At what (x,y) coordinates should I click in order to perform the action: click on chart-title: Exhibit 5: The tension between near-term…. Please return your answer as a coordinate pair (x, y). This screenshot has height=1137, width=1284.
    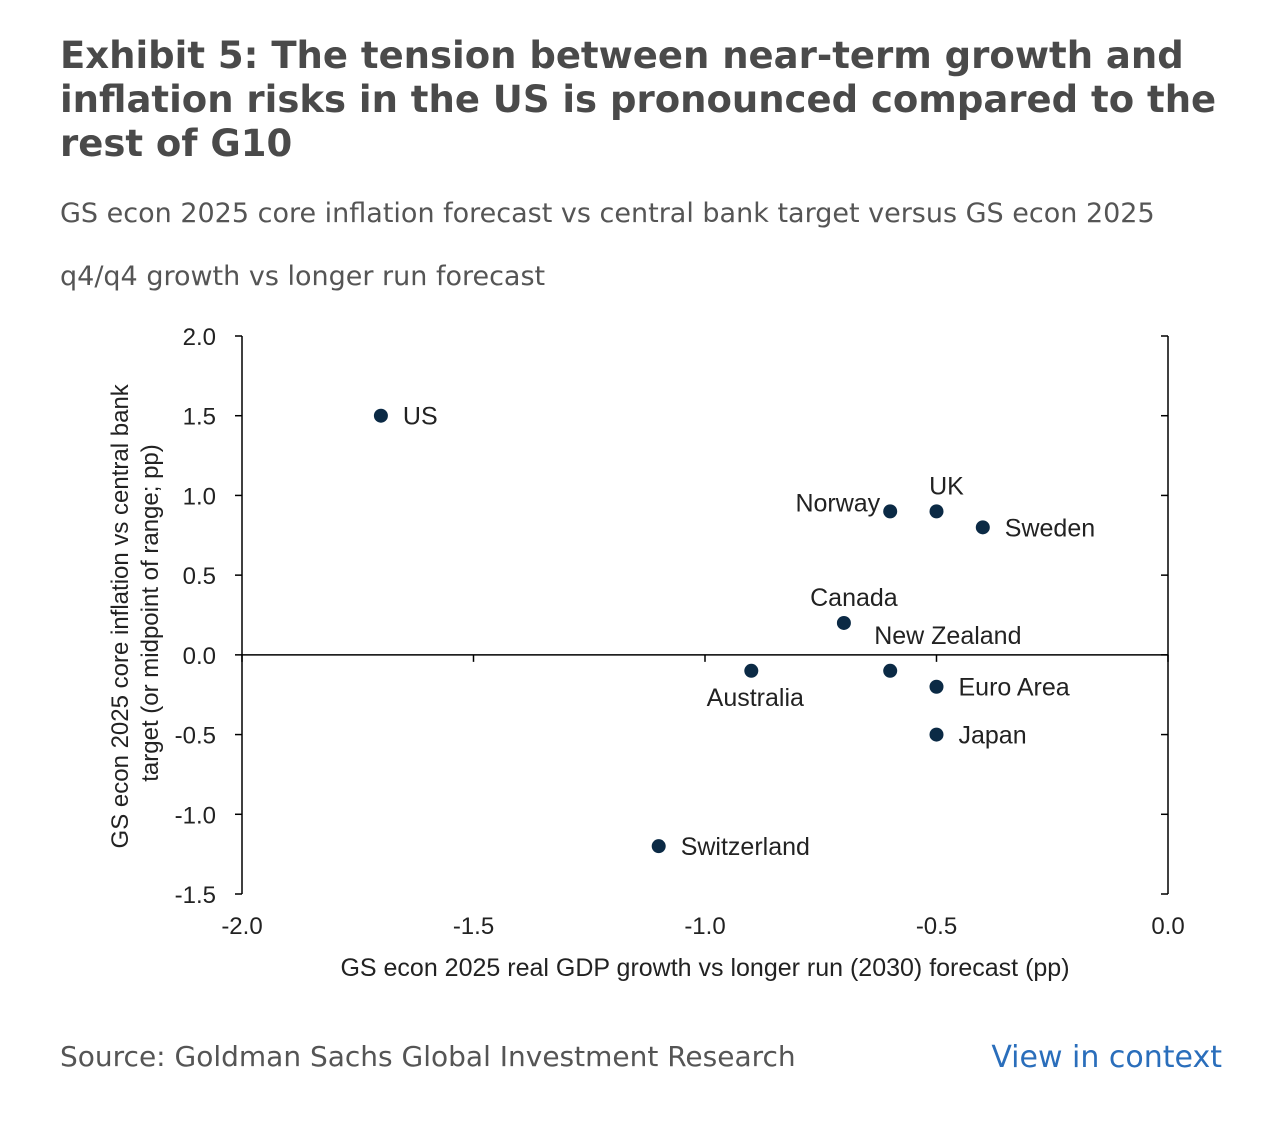
    Looking at the image, I should click on (638, 99).